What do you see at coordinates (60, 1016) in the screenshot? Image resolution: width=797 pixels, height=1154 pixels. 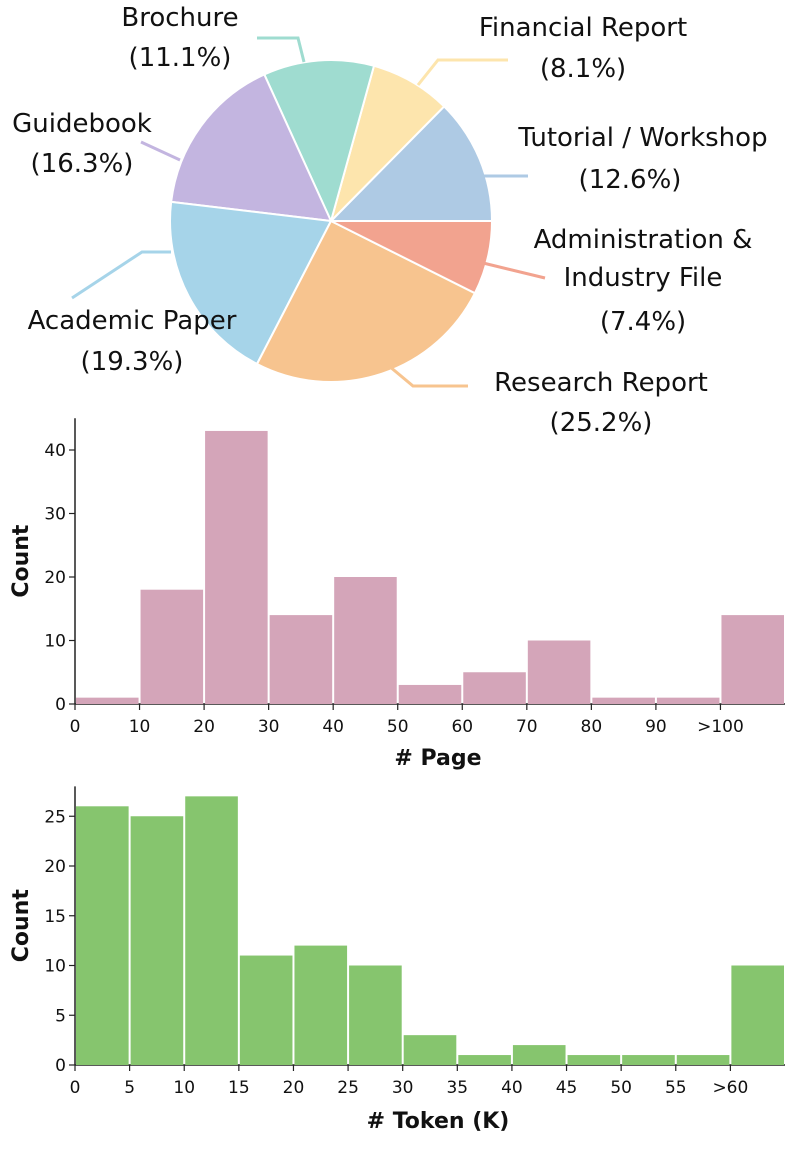 I see `y-tick-label: 5` at bounding box center [60, 1016].